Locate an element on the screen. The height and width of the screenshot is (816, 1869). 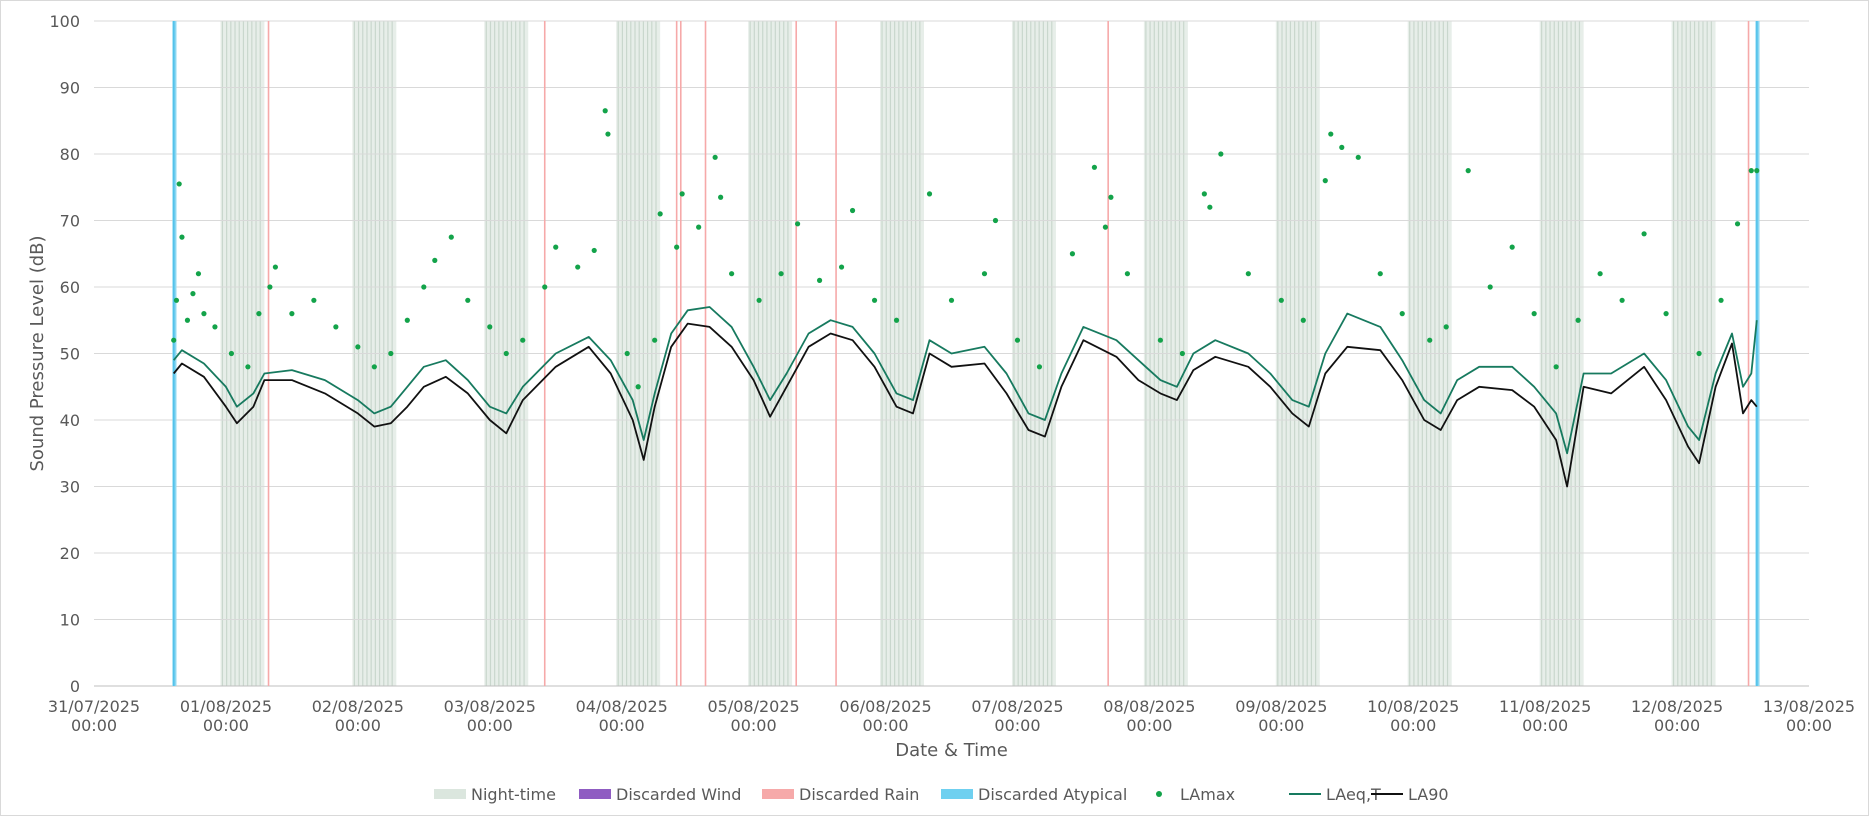
y-axis-ticks: 0 10 20 30 40 50 60 70 80 90 100 is located at coordinates (64, 354).